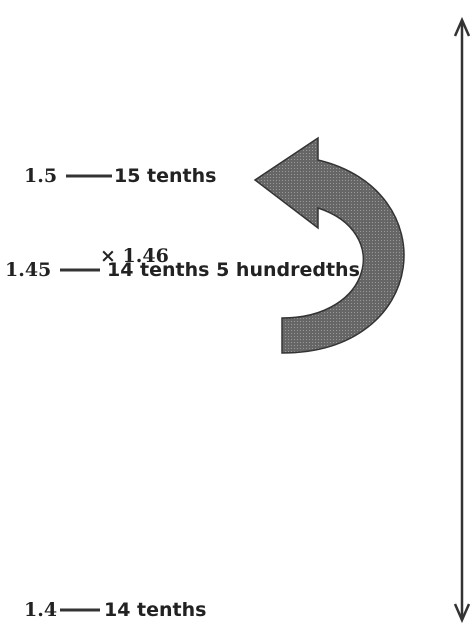 The image size is (473, 631). I want to click on number: 1.5, so click(40, 176).